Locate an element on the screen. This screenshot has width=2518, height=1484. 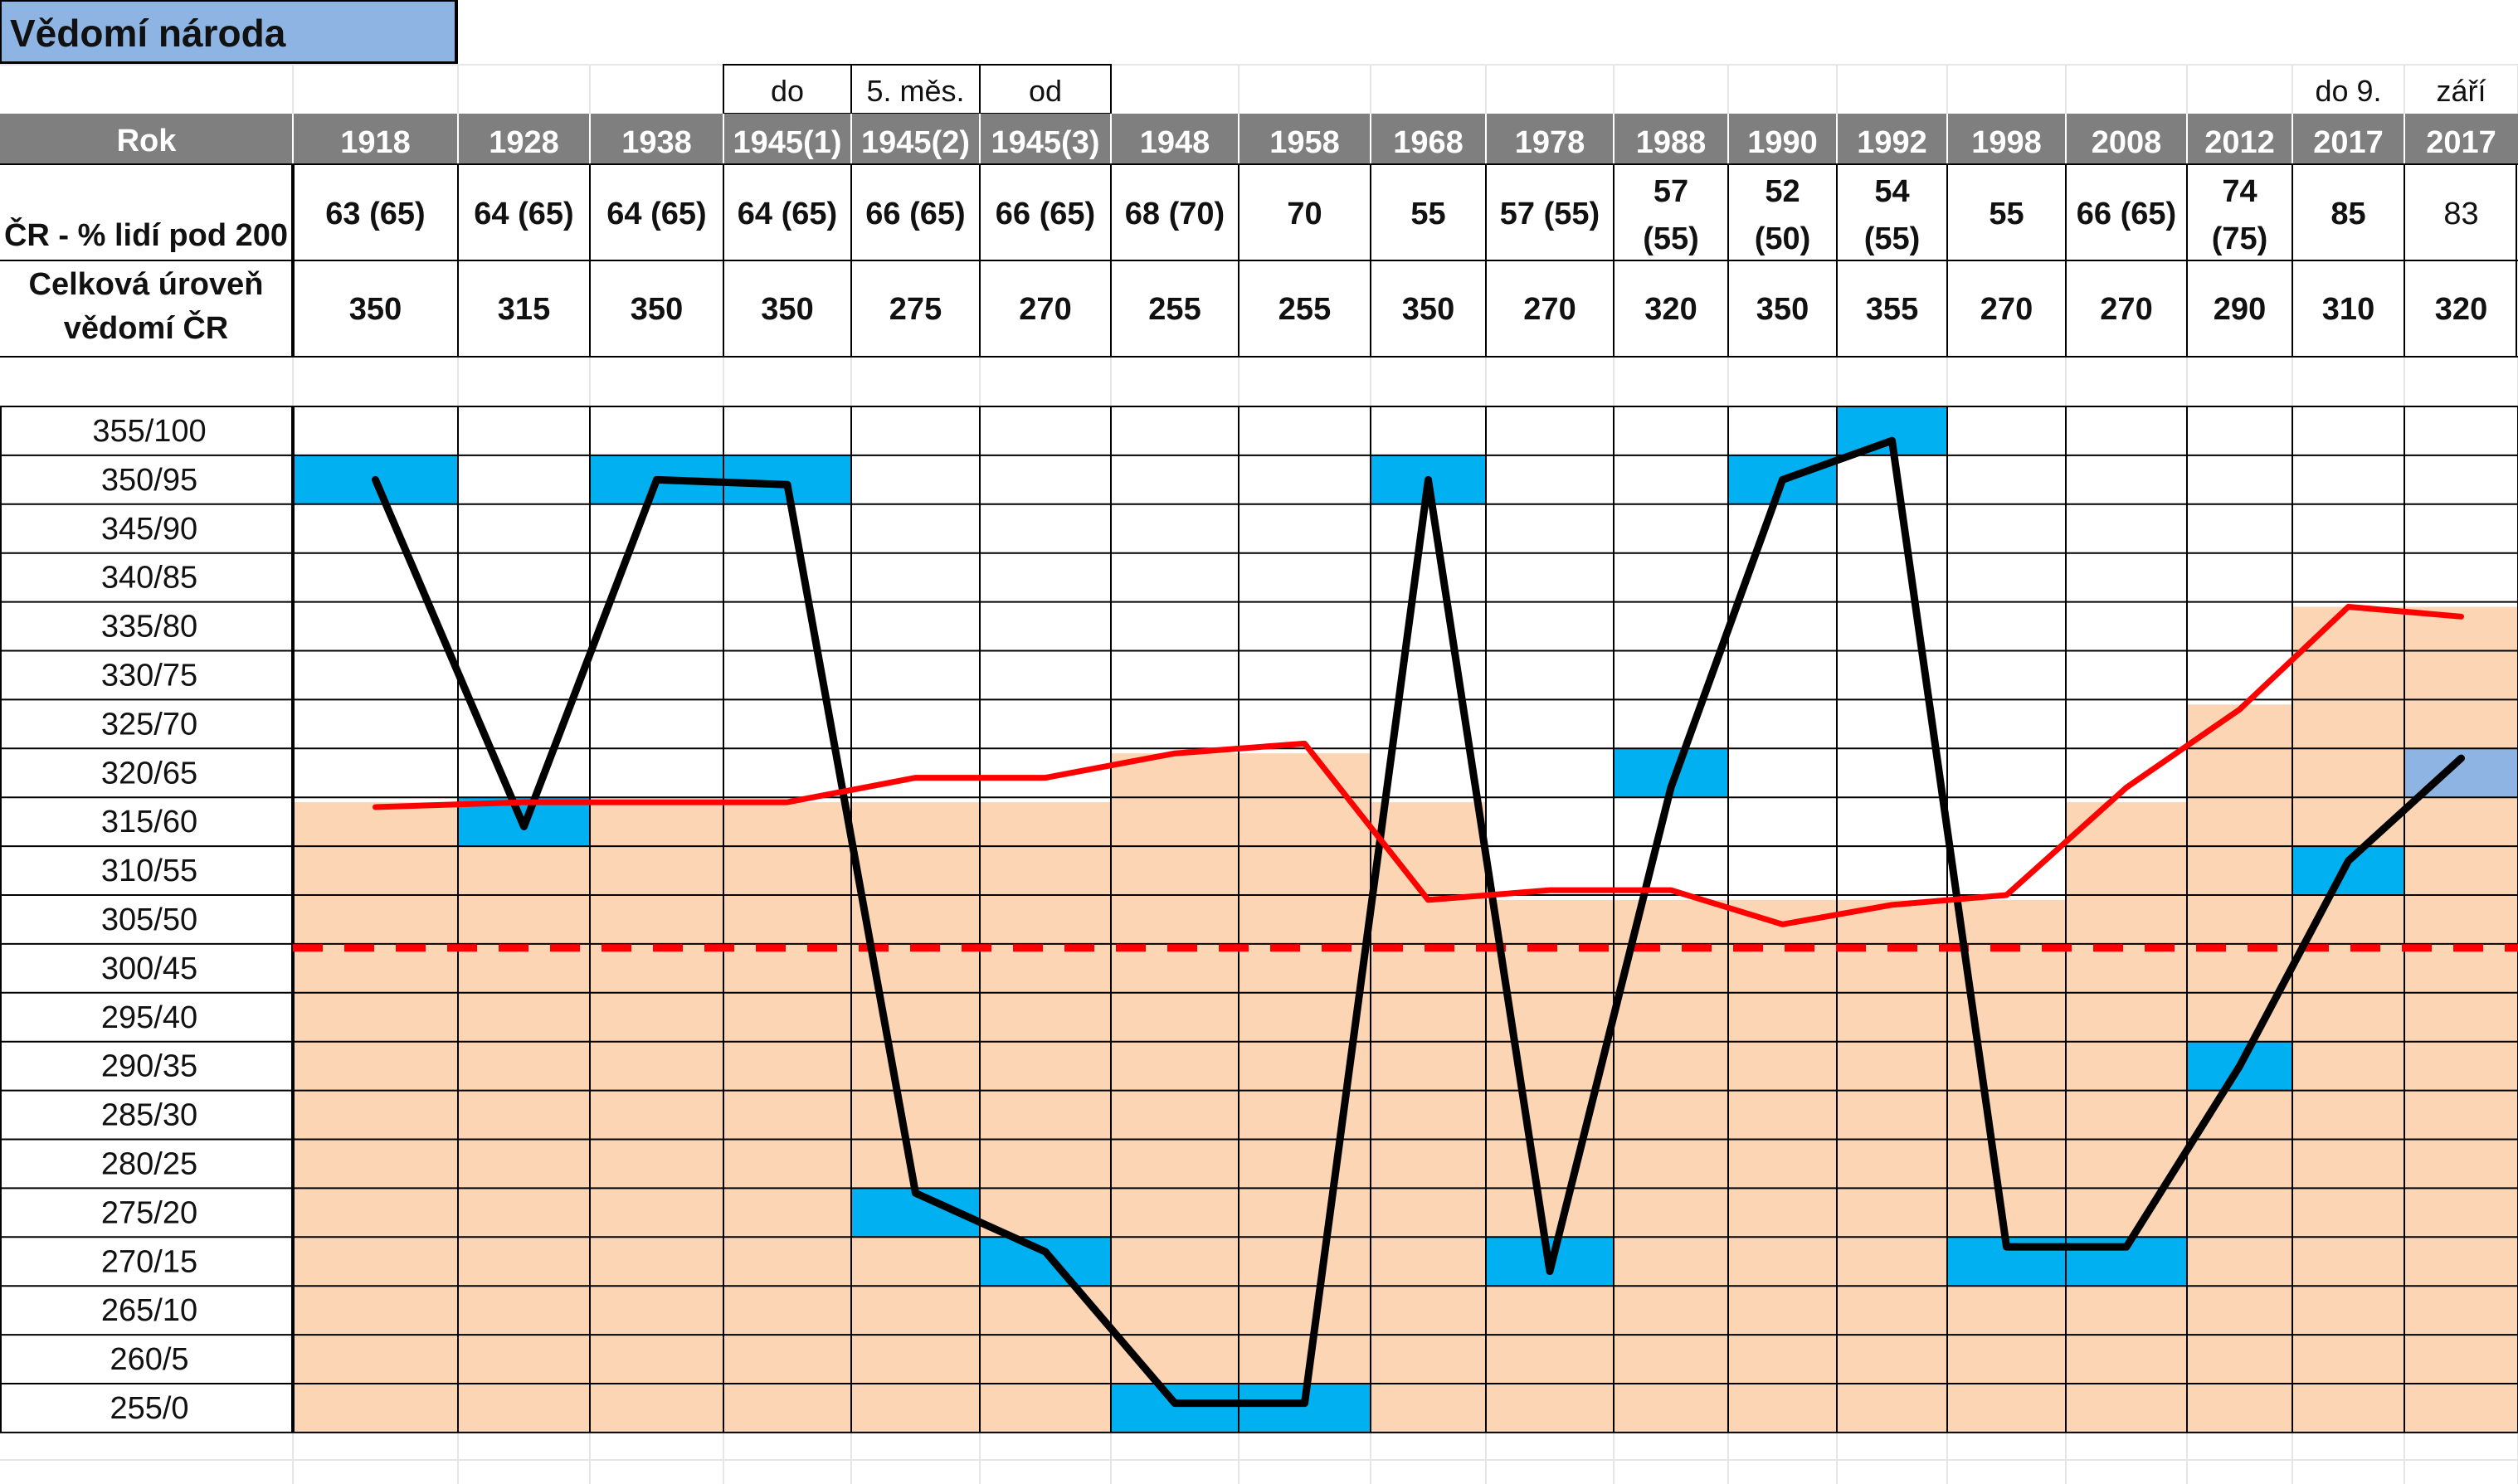
title-box is located at coordinates (229, 32).